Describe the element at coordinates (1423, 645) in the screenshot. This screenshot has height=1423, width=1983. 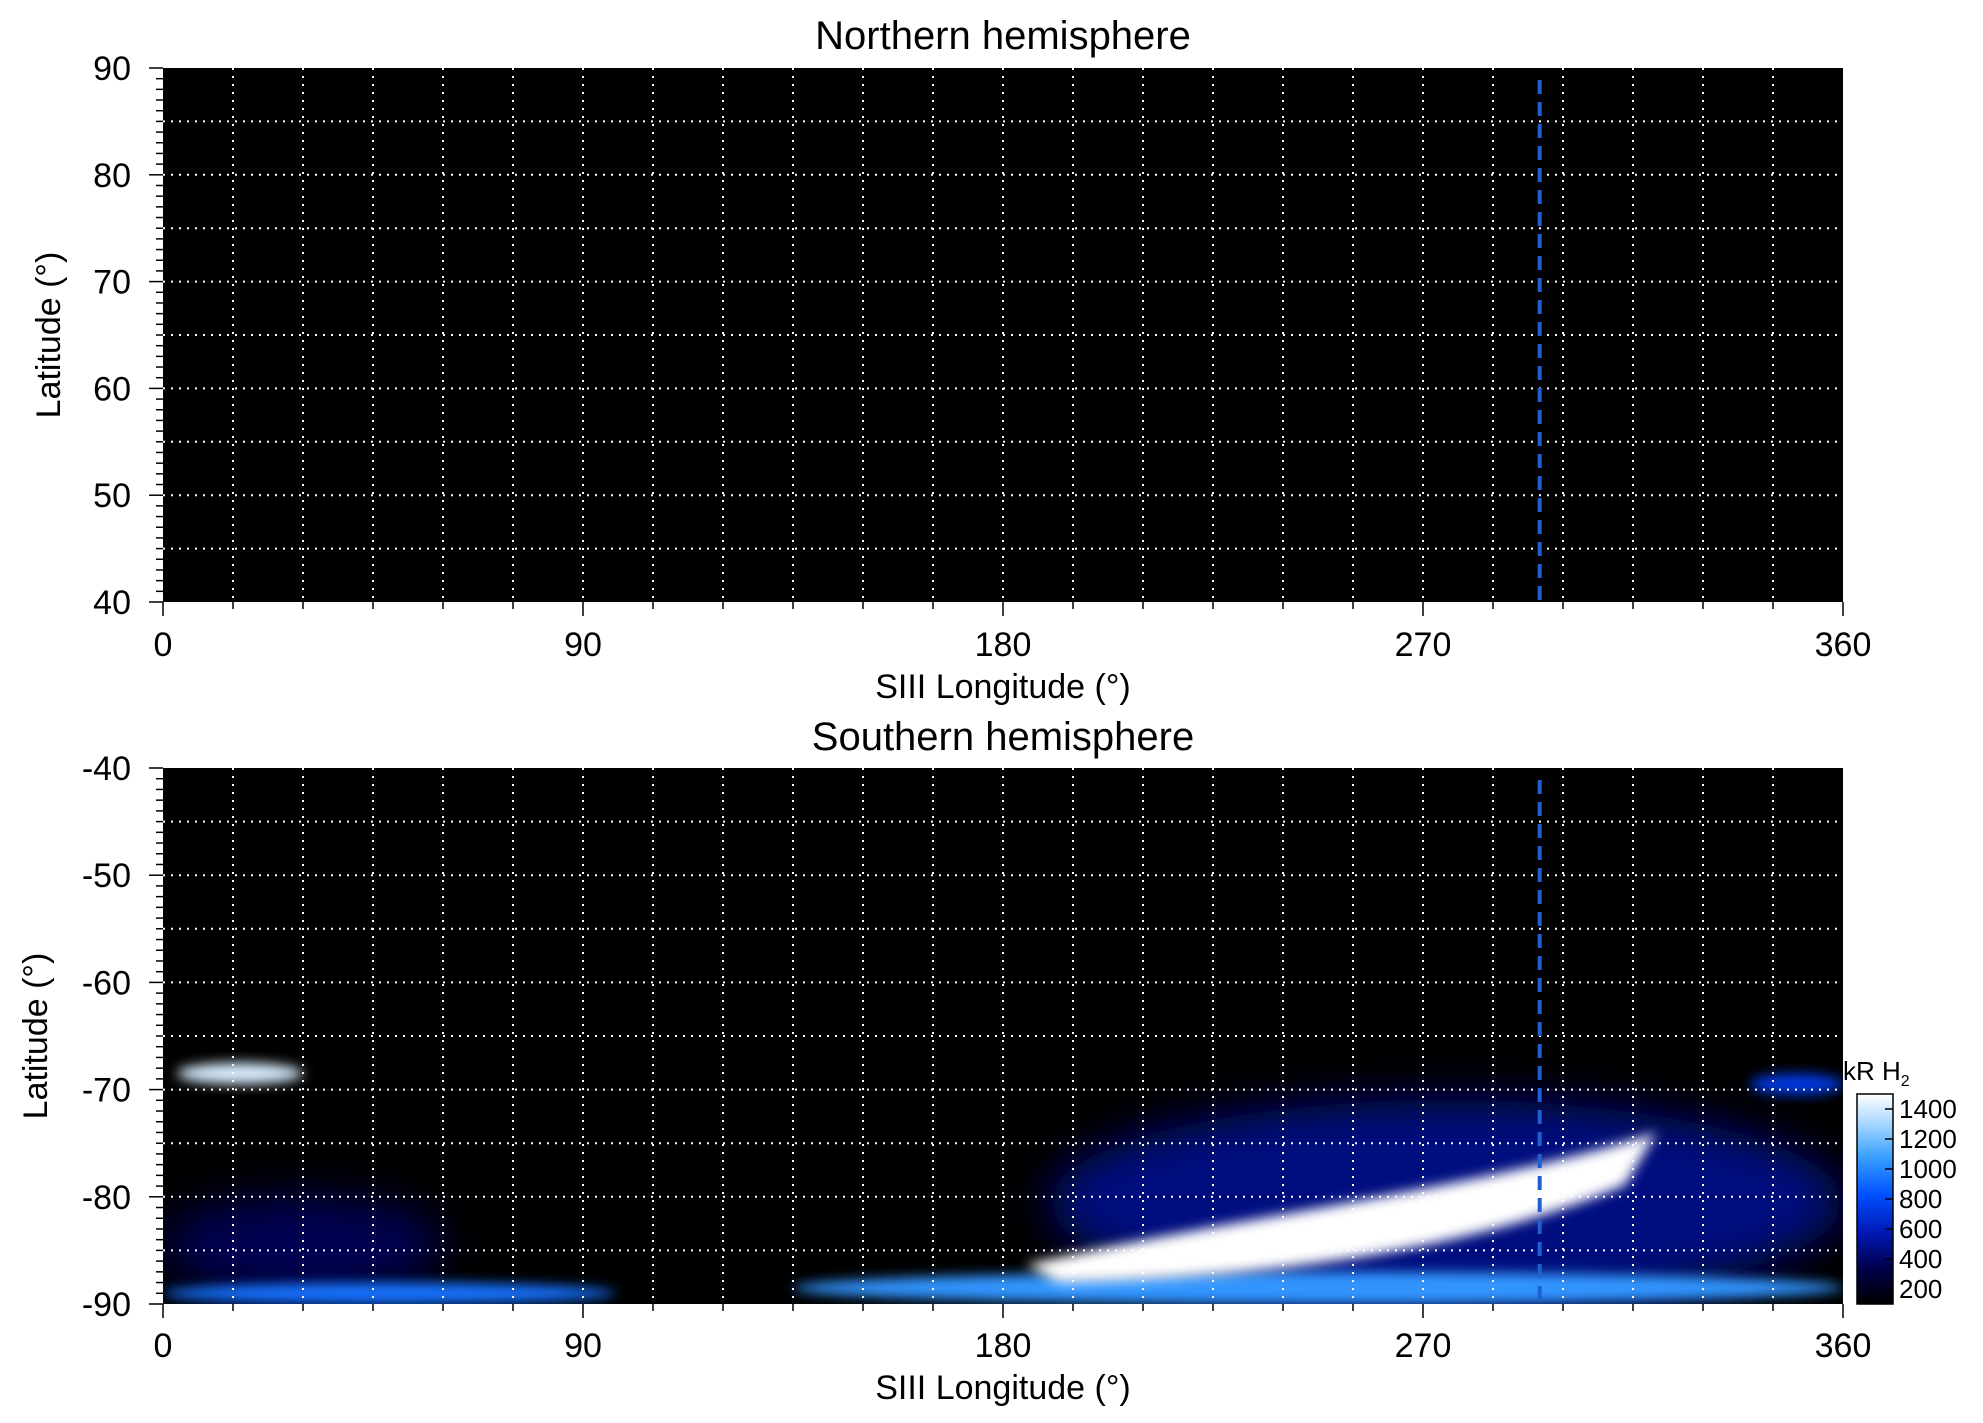
I see `northern-x-tick-label: 270` at that location.